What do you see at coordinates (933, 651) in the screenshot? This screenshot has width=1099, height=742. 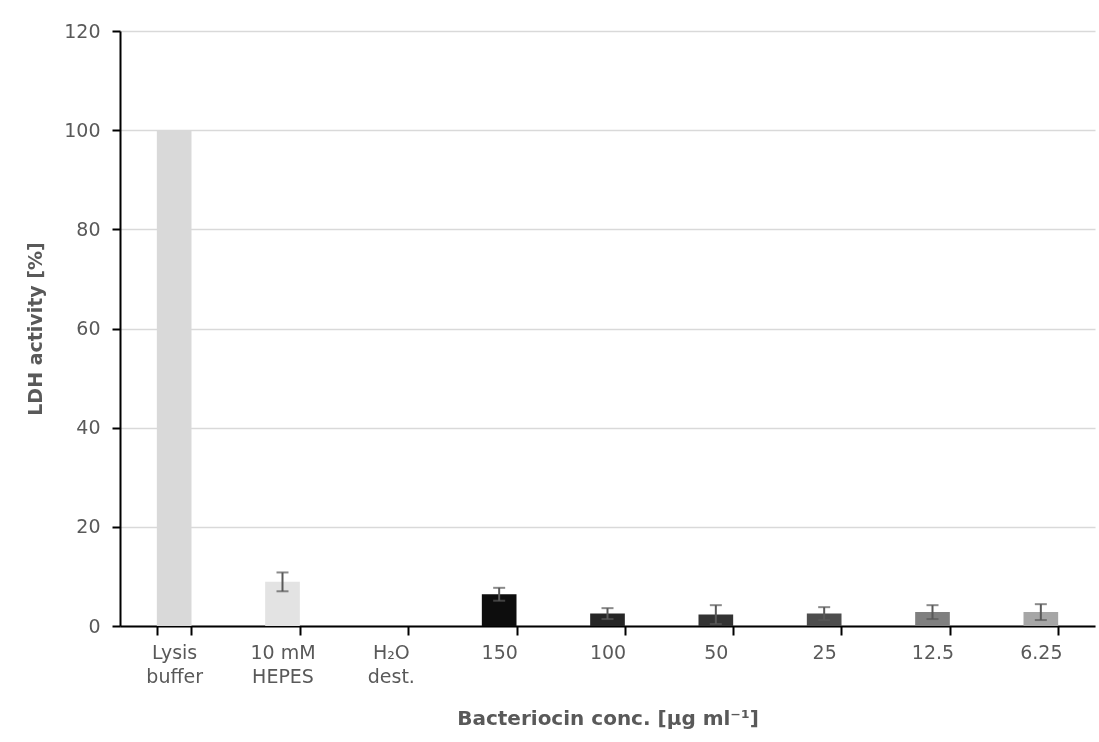 I see `x-tick-label: 12.5` at bounding box center [933, 651].